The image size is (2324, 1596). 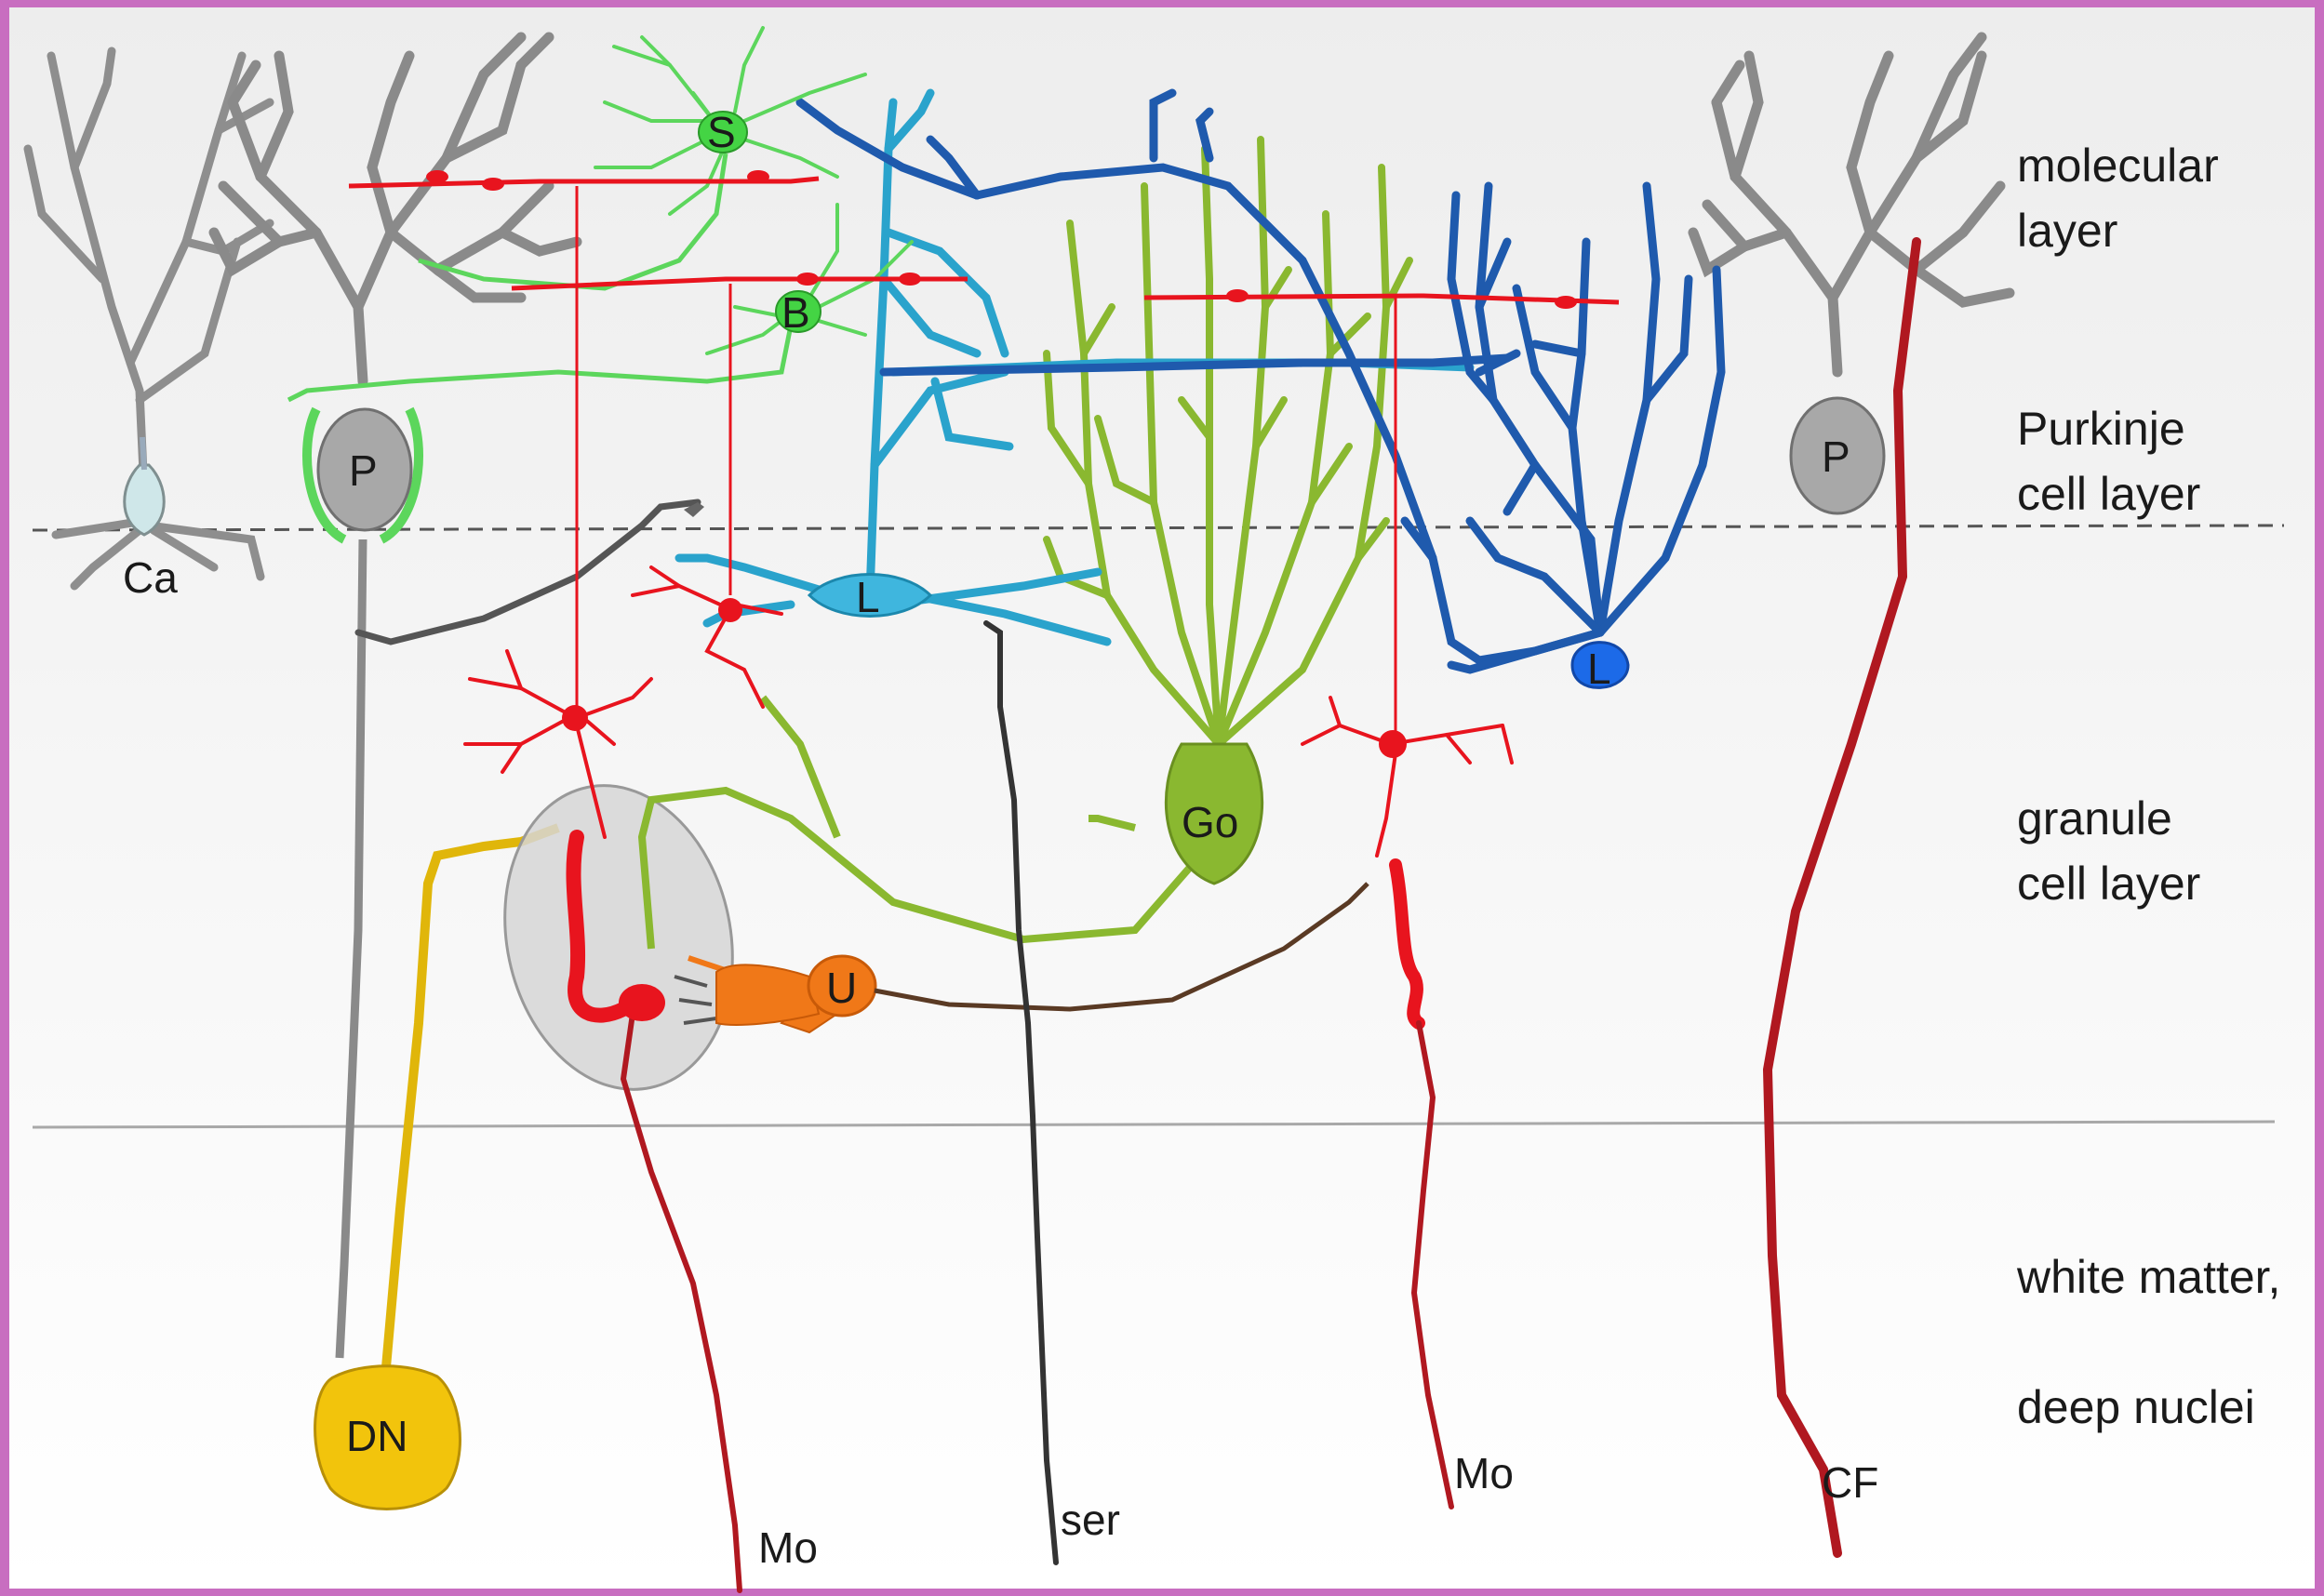 What do you see at coordinates (148, 319) in the screenshot?
I see `candelabrum-cell` at bounding box center [148, 319].